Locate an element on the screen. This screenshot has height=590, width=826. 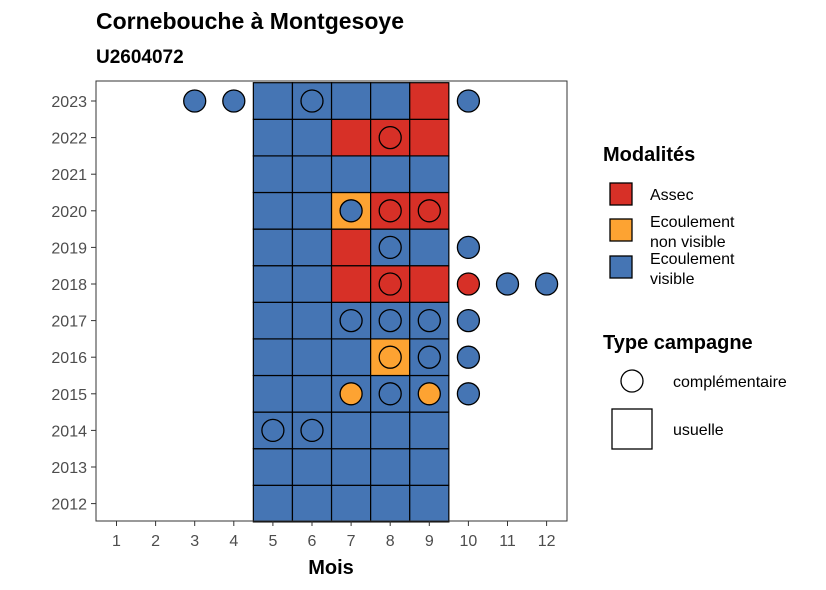
y-tick-label: 2018 is located at coordinates (69, 285).